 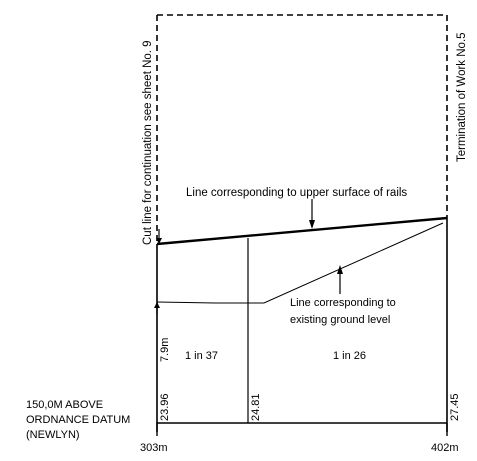 What do you see at coordinates (340, 269) in the screenshot?
I see `ground-arrow-head` at bounding box center [340, 269].